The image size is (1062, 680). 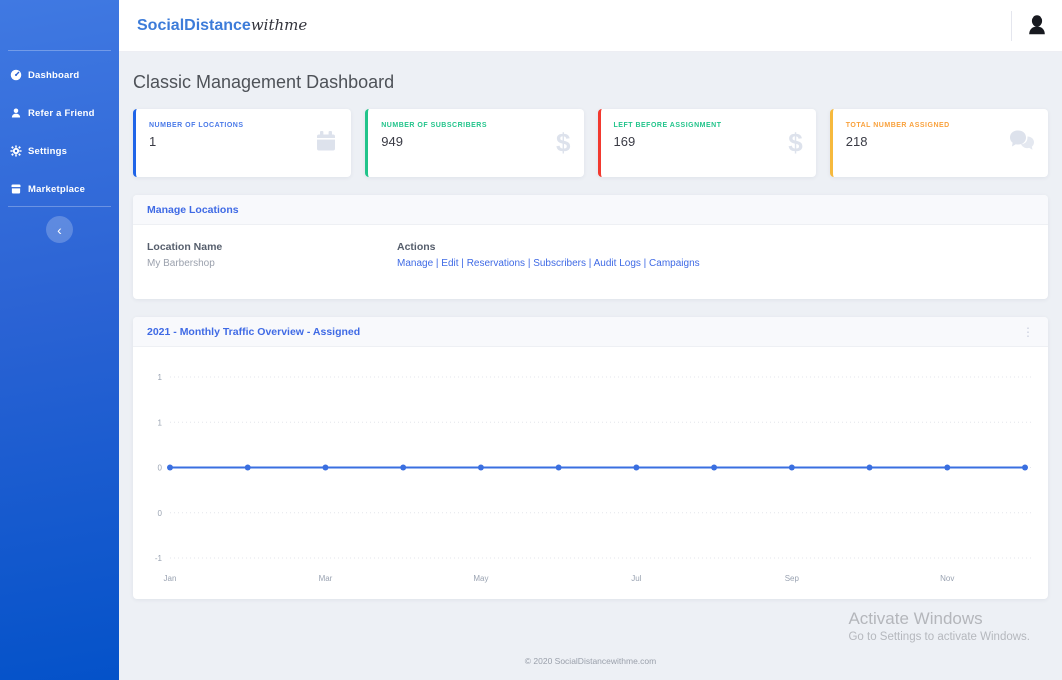 What do you see at coordinates (48, 151) in the screenshot?
I see `sidebar-item-label: Settings` at bounding box center [48, 151].